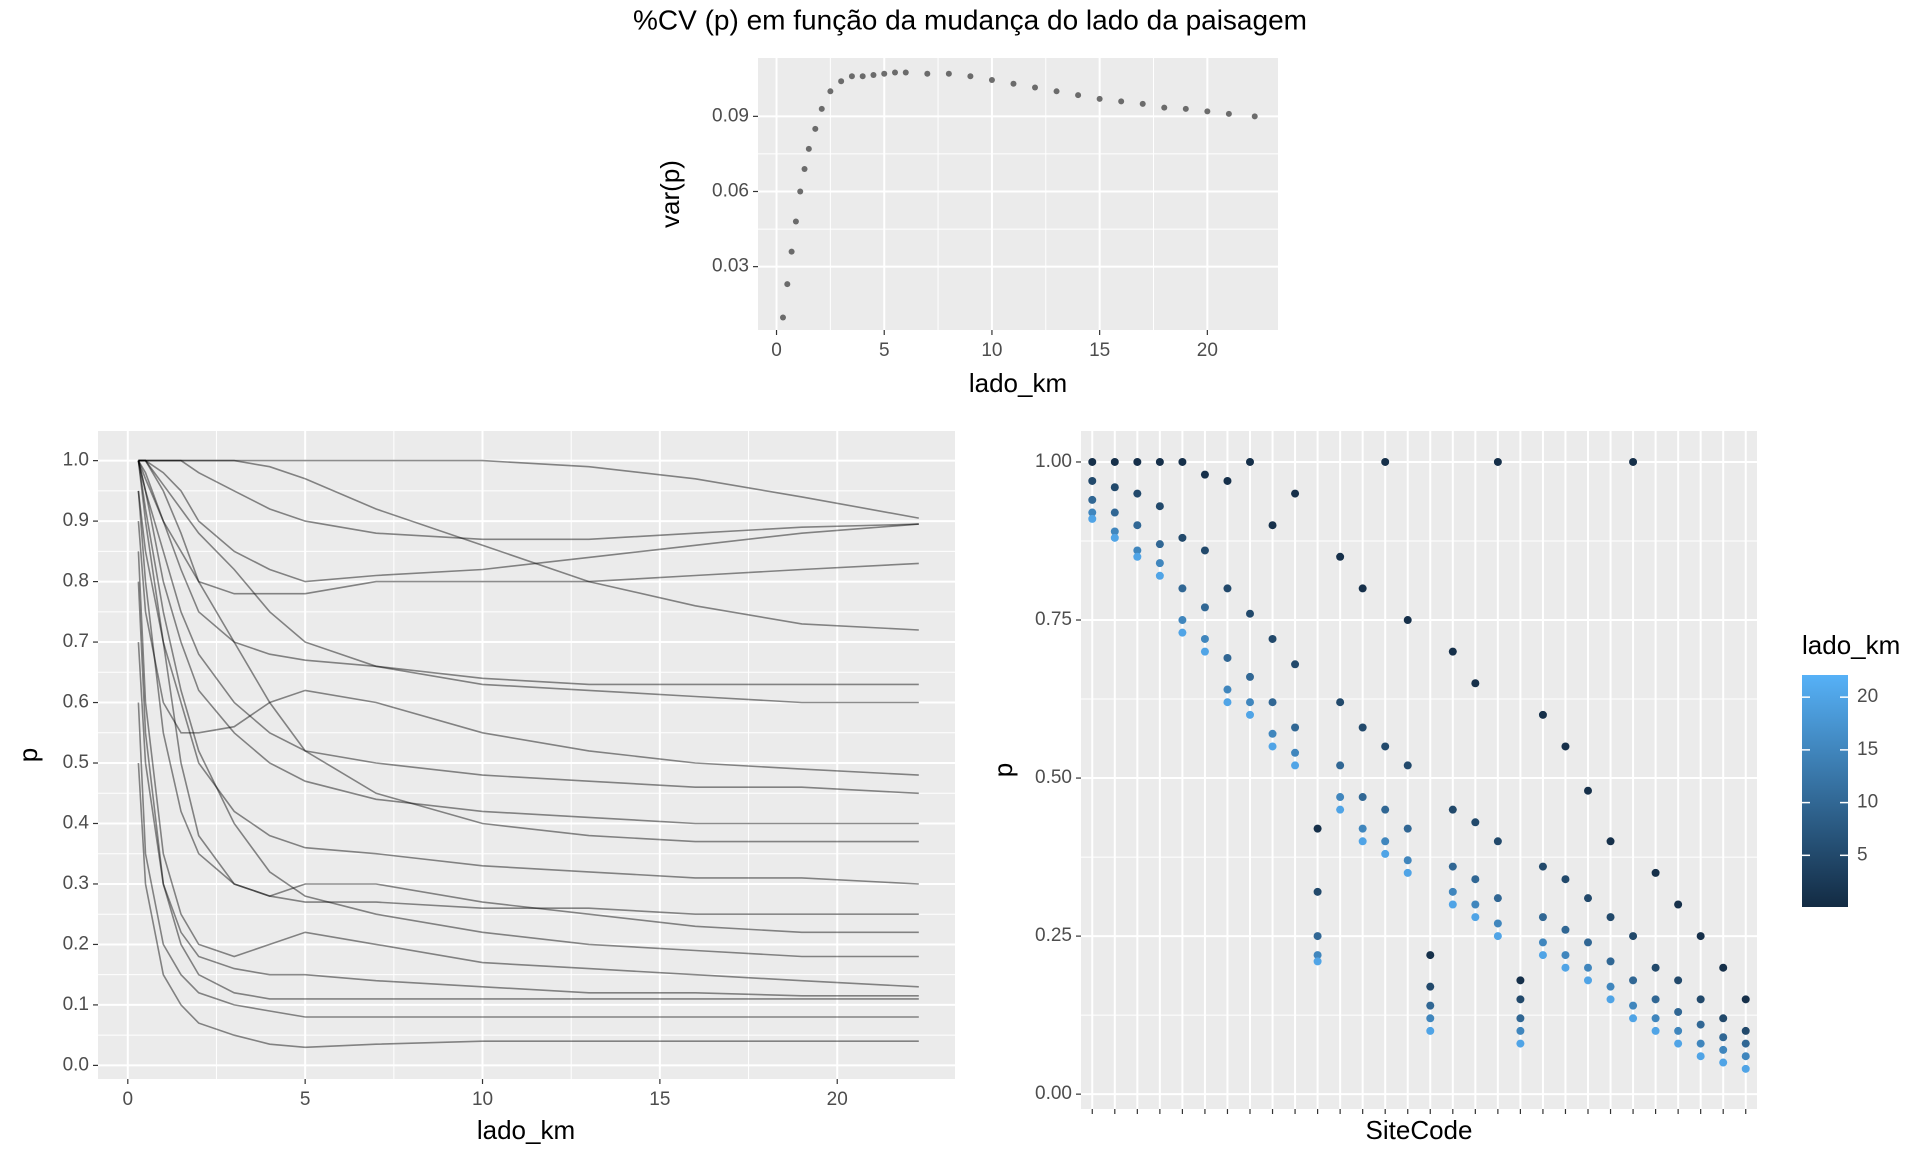 The width and height of the screenshot is (1920, 1152). What do you see at coordinates (1053, 461) in the screenshot?
I see `y-tick-label: 1.00` at bounding box center [1053, 461].